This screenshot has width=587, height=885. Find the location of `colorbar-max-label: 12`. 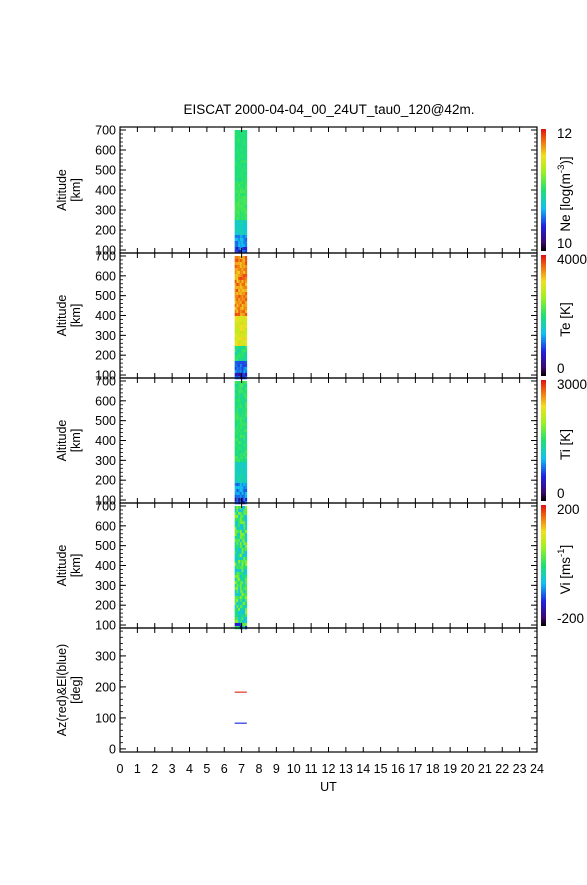

colorbar-max-label: 12 is located at coordinates (564, 133).